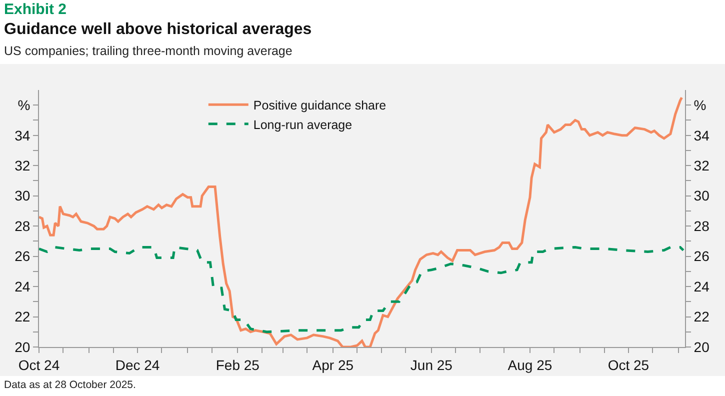  I want to click on y2-tick-label: 32, so click(702, 165).